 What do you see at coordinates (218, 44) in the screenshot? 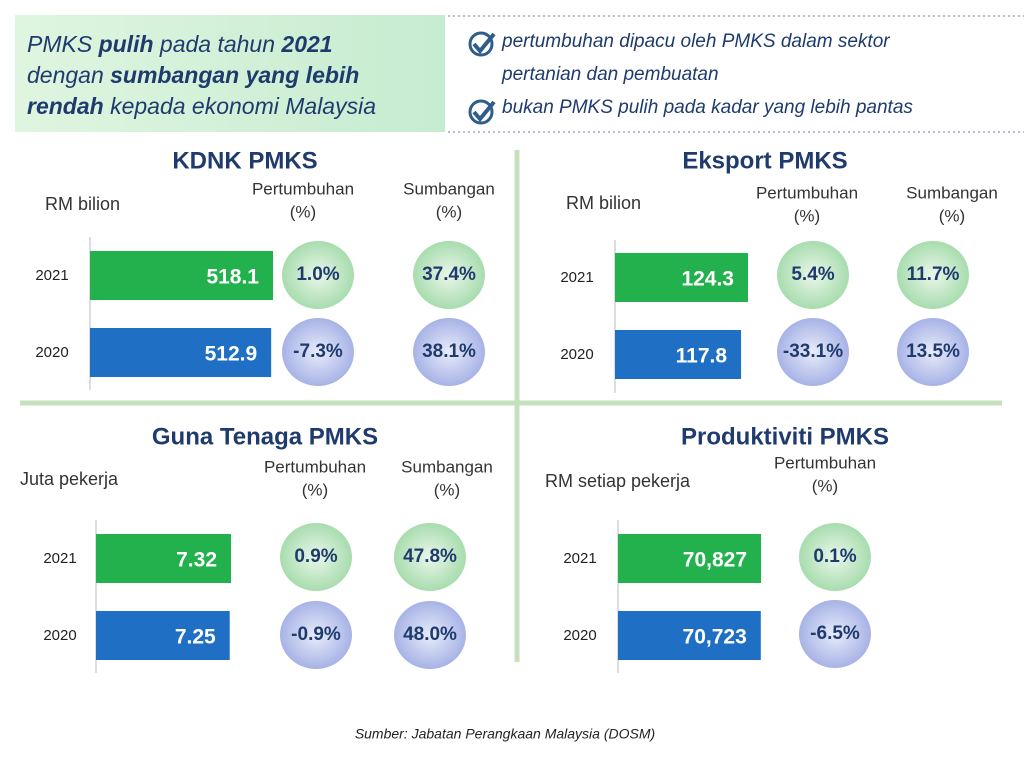
I see `headline-segment: pada tahun` at bounding box center [218, 44].